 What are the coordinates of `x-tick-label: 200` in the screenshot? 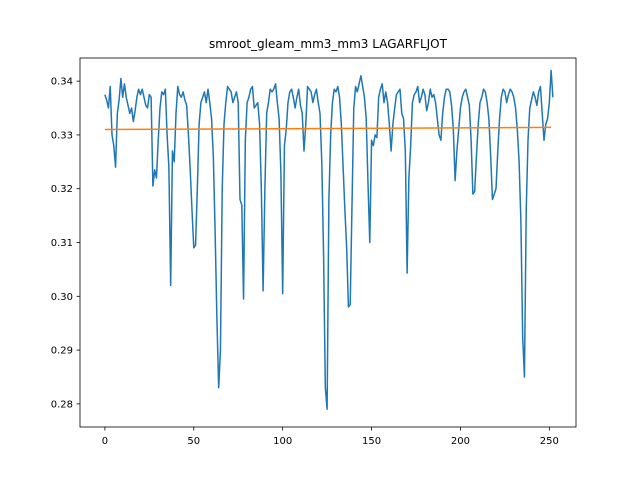 It's located at (460, 441).